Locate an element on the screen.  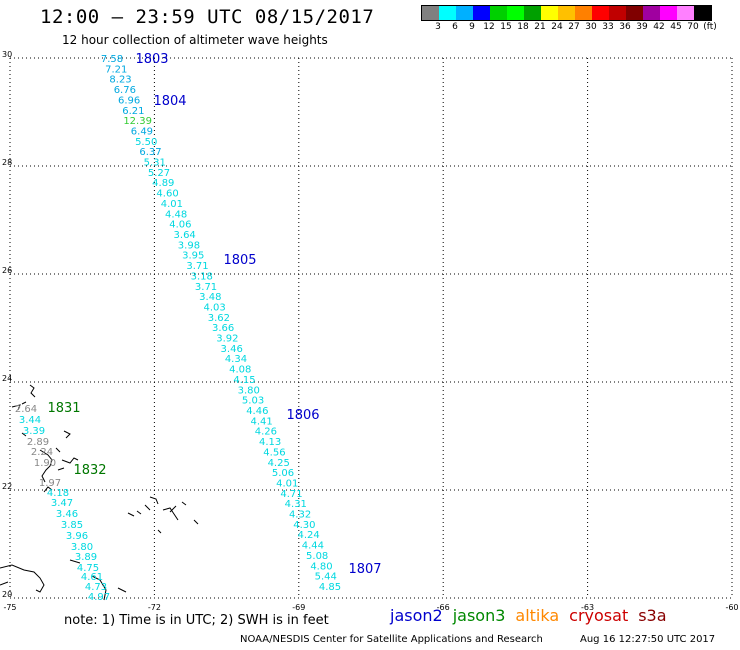
lat-label: 30 is located at coordinates (7, 54).